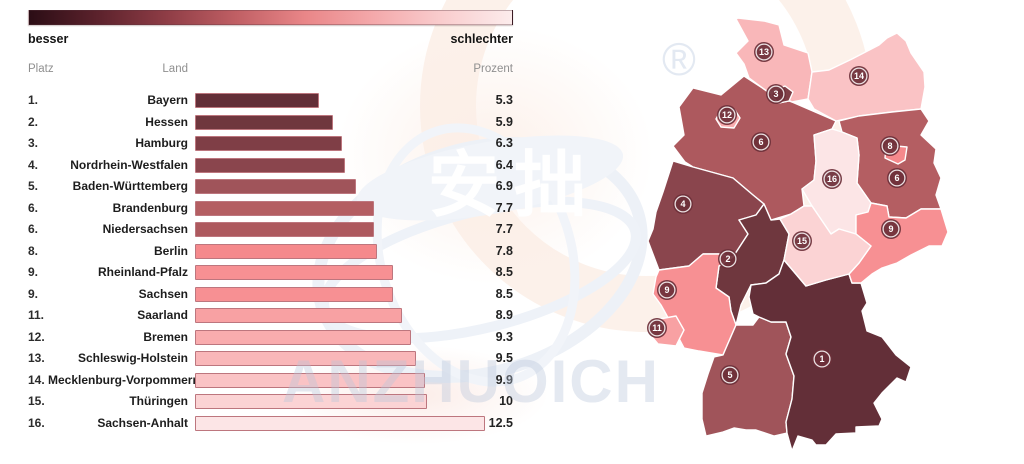  Describe the element at coordinates (33, 250) in the screenshot. I see `rank-cell: 8.` at that location.